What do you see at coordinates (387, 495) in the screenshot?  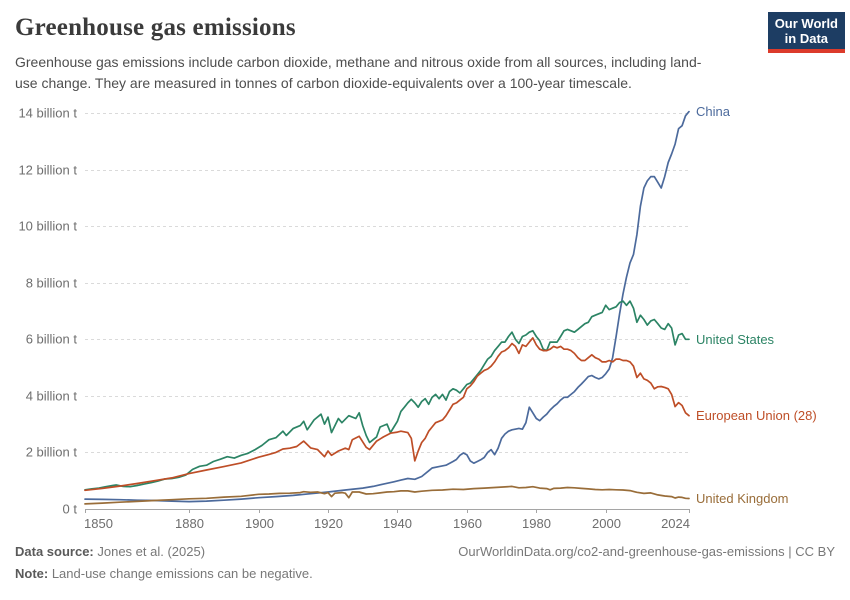 I see `line-united-kingdom` at bounding box center [387, 495].